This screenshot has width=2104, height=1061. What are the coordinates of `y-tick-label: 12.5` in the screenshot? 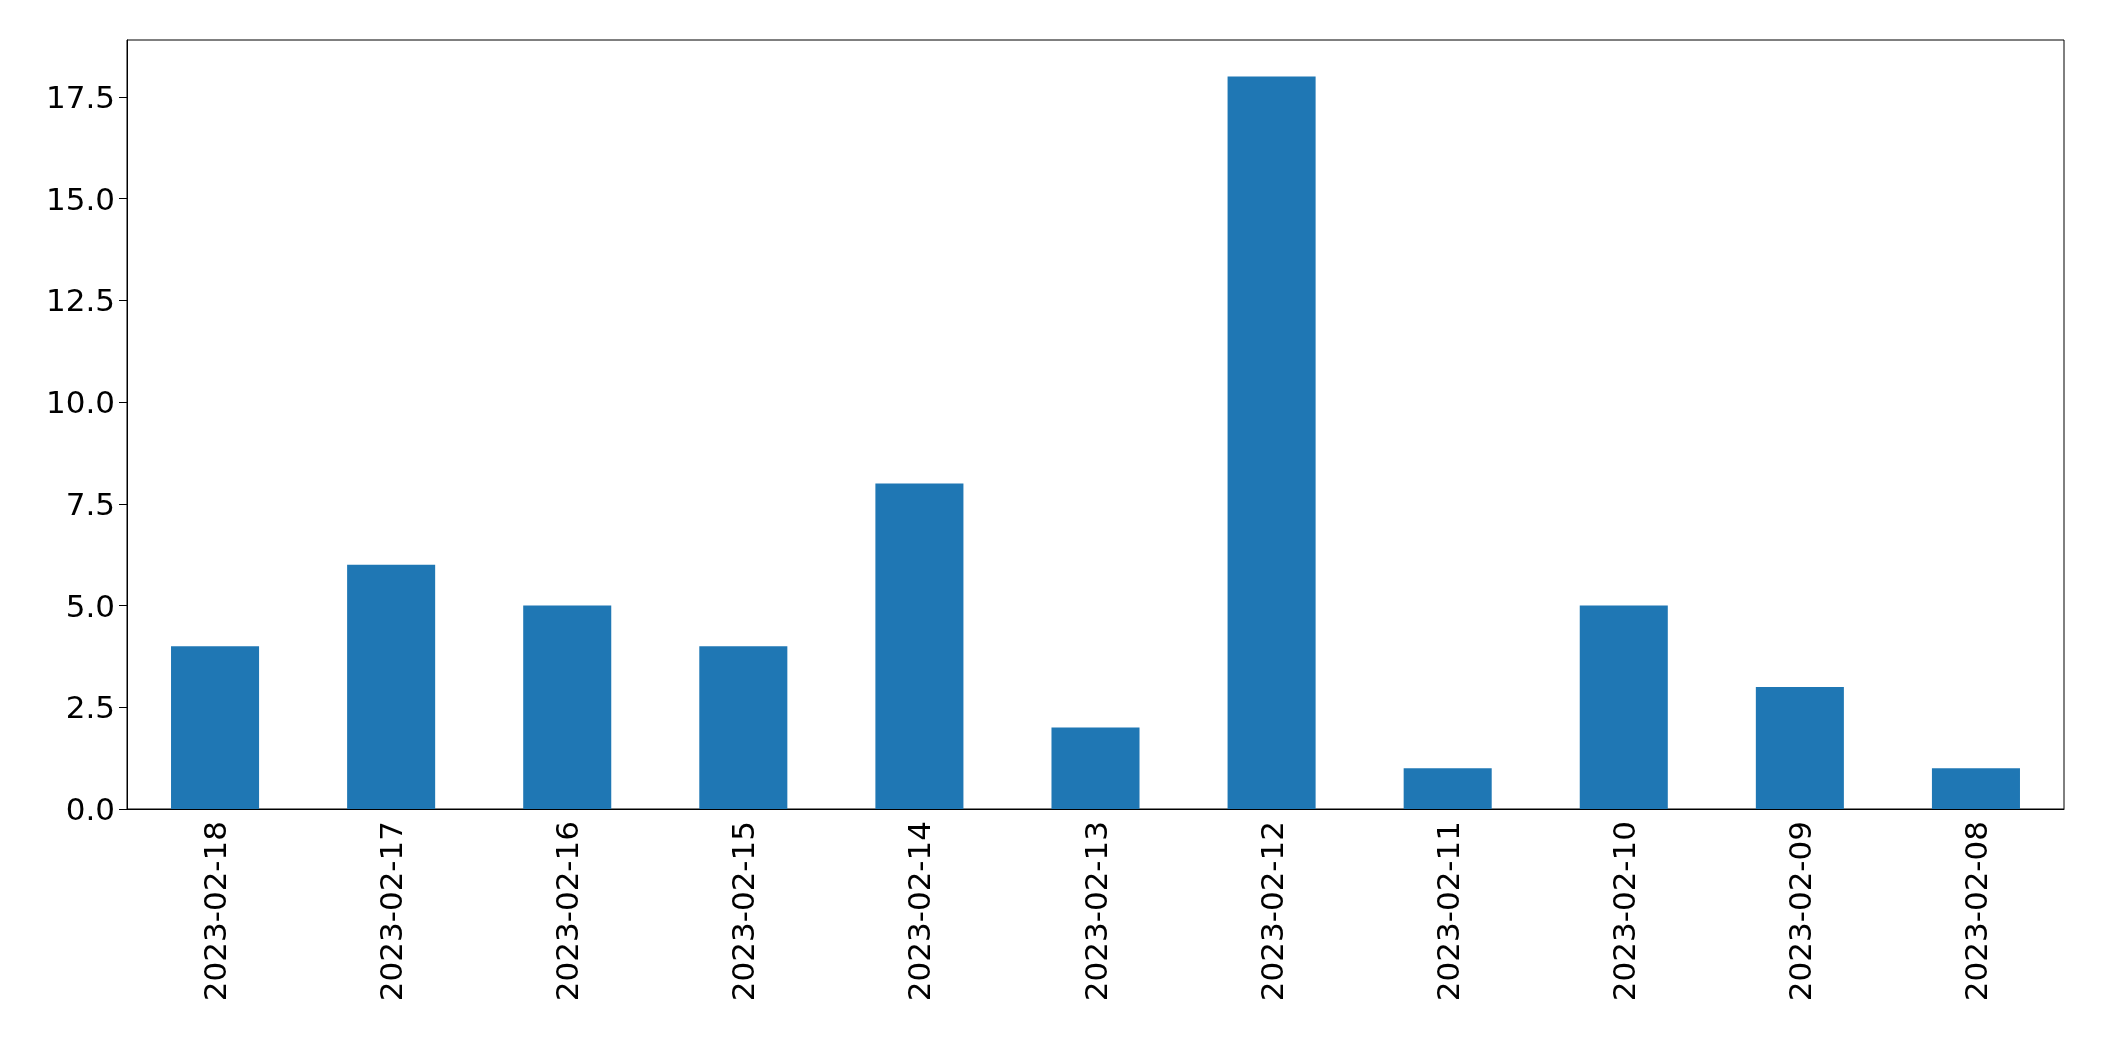 It's located at (80, 300).